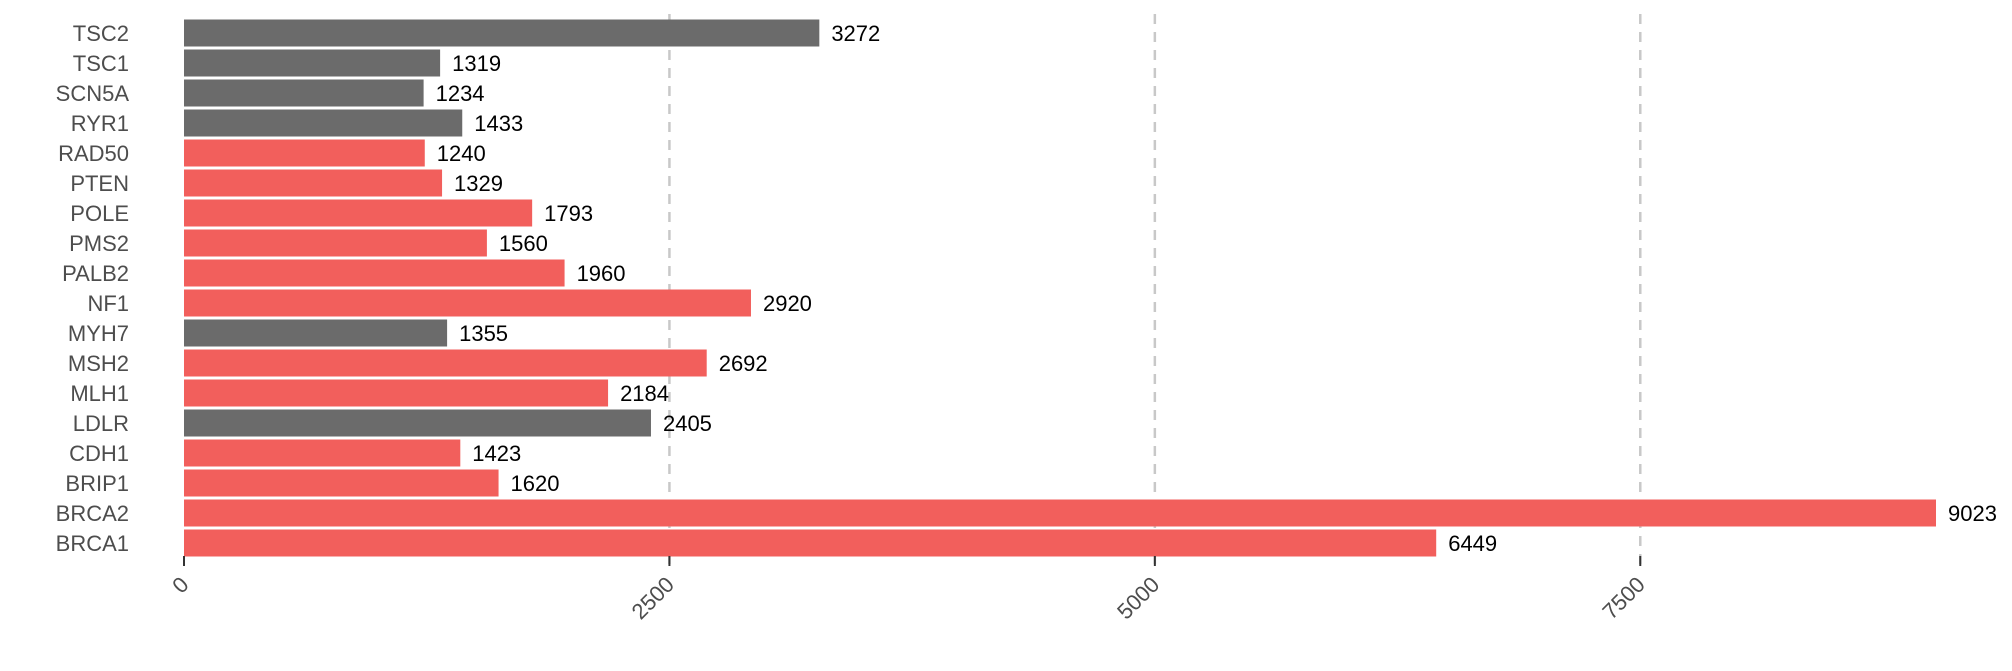 This screenshot has height=671, width=2012. Describe the element at coordinates (502, 33) in the screenshot. I see `bar-tsc2` at that location.